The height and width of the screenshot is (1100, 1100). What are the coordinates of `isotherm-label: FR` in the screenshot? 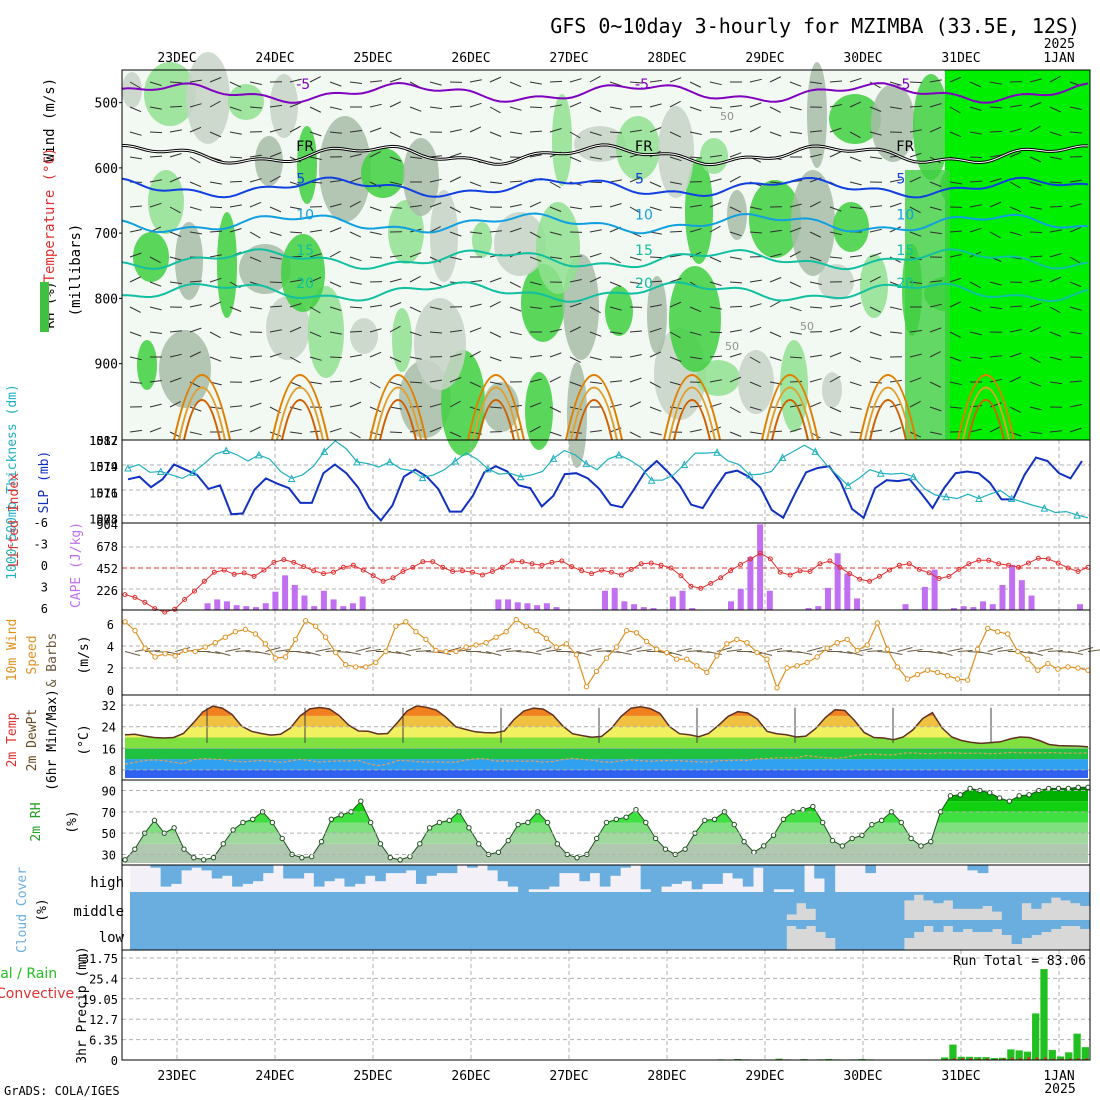 It's located at (305, 147).